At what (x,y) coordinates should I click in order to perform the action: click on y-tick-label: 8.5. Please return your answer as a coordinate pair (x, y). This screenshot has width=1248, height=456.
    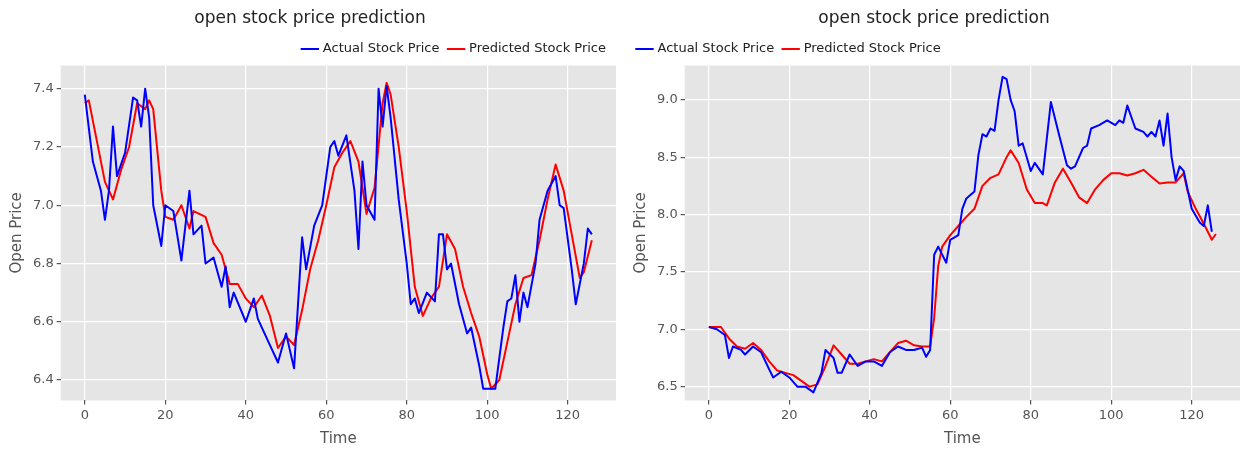
    Looking at the image, I should click on (667, 156).